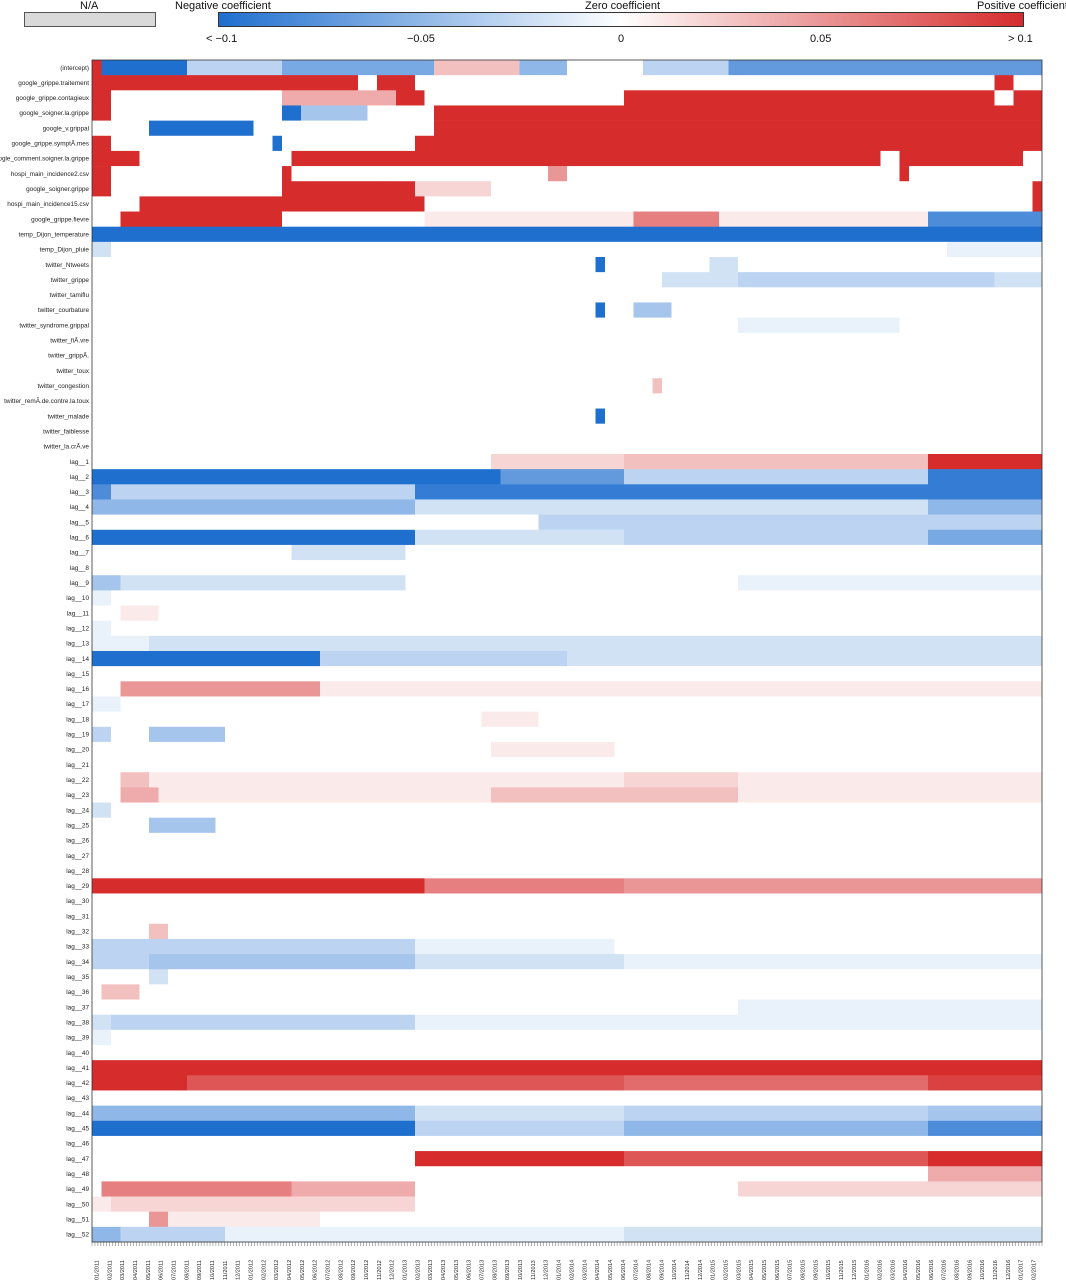 The height and width of the screenshot is (1280, 1066). What do you see at coordinates (80, 522) in the screenshot?
I see `row-label: lag__5` at bounding box center [80, 522].